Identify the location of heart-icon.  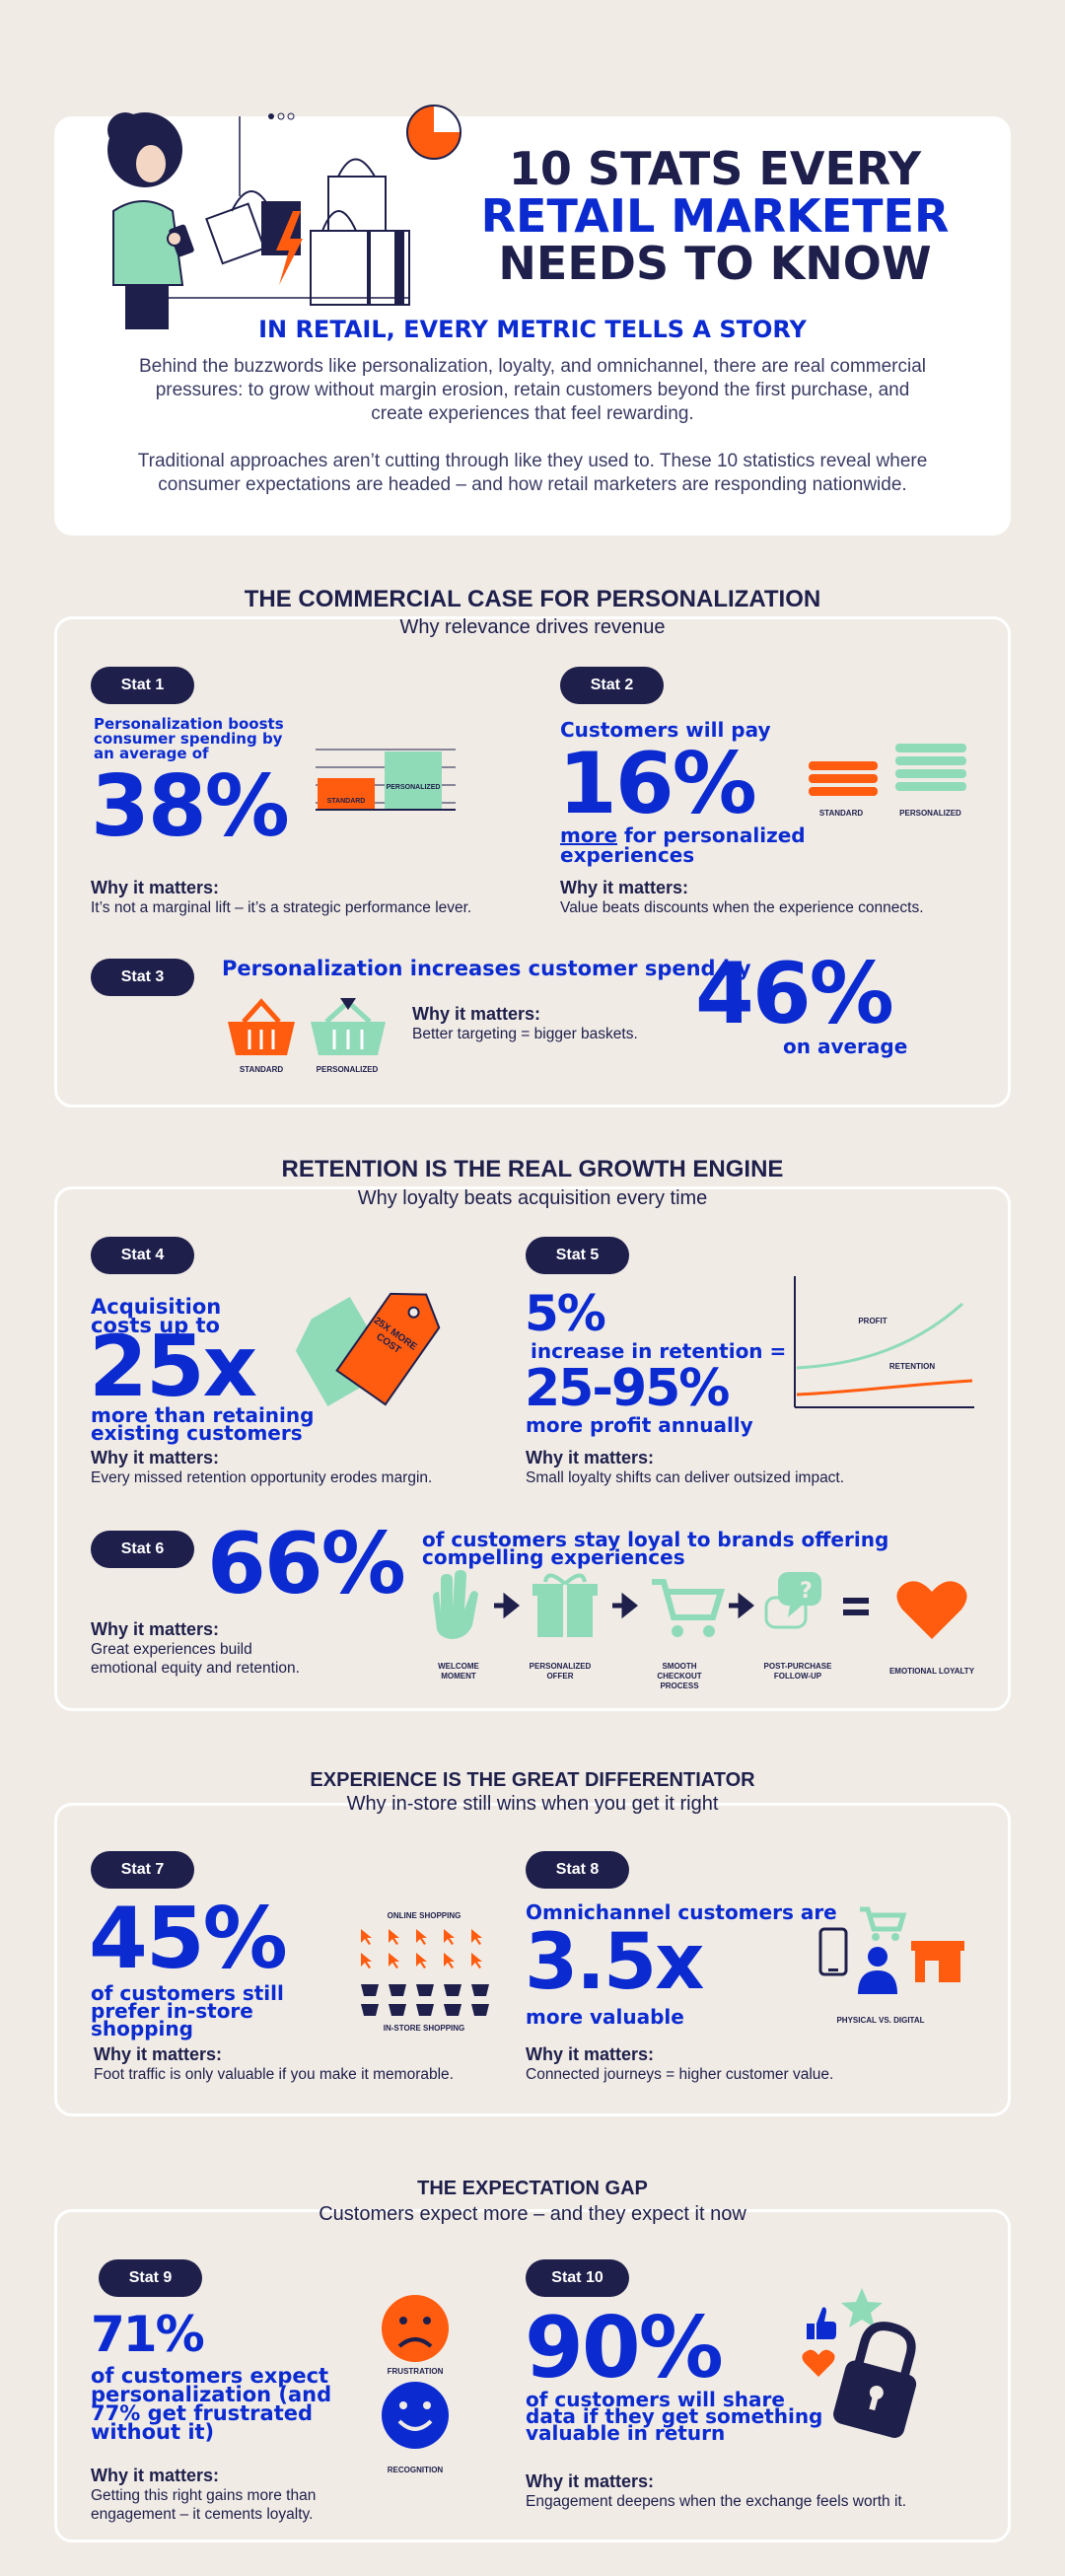
(931, 1610).